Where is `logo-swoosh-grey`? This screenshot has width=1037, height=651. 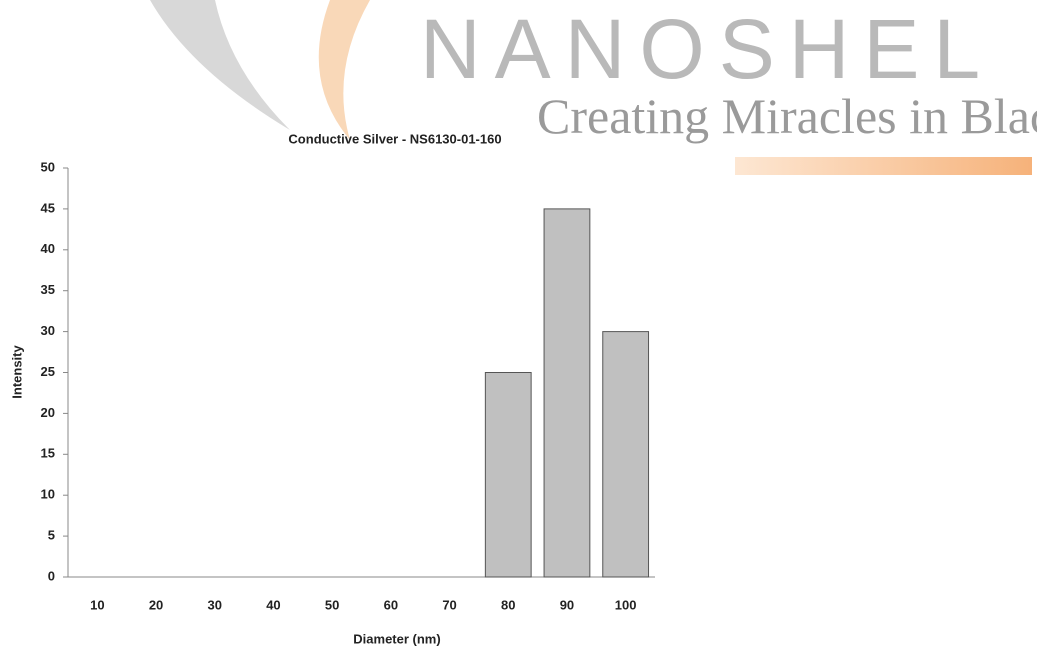
logo-swoosh-grey is located at coordinates (220, 65).